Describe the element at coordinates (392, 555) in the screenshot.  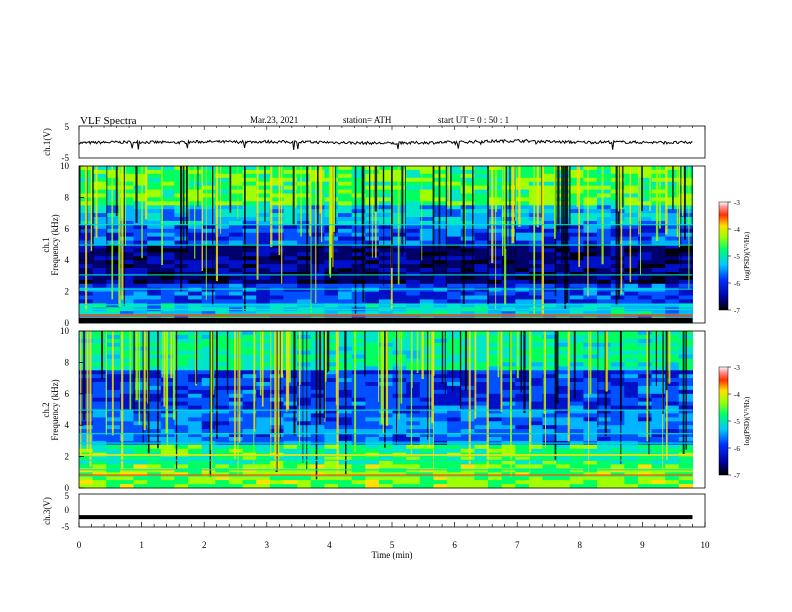
I see `time-axis-label: Time (min)` at that location.